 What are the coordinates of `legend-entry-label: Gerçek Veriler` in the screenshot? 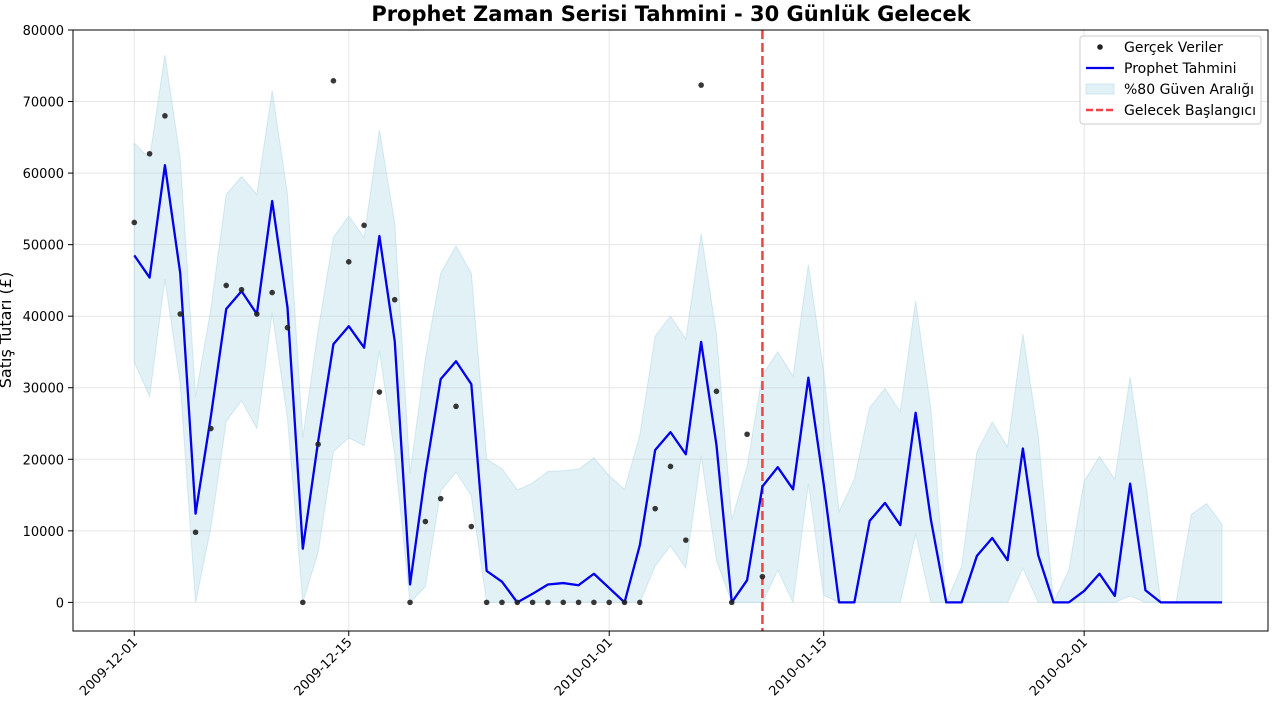 It's located at (1173, 48).